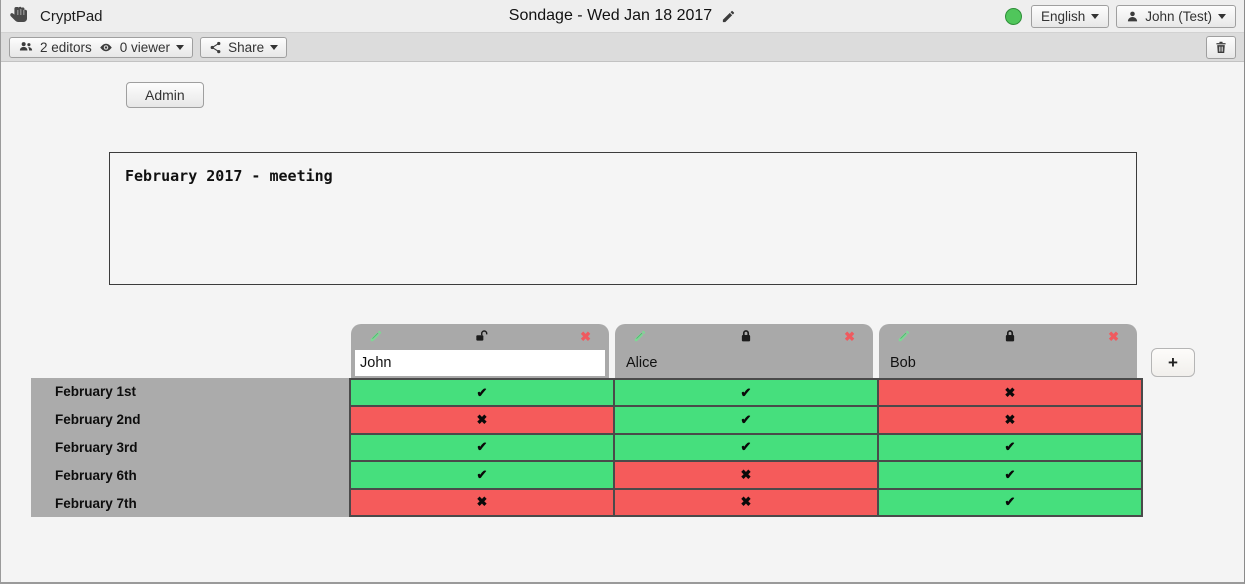  Describe the element at coordinates (165, 95) in the screenshot. I see `admin-button: Admin` at that location.